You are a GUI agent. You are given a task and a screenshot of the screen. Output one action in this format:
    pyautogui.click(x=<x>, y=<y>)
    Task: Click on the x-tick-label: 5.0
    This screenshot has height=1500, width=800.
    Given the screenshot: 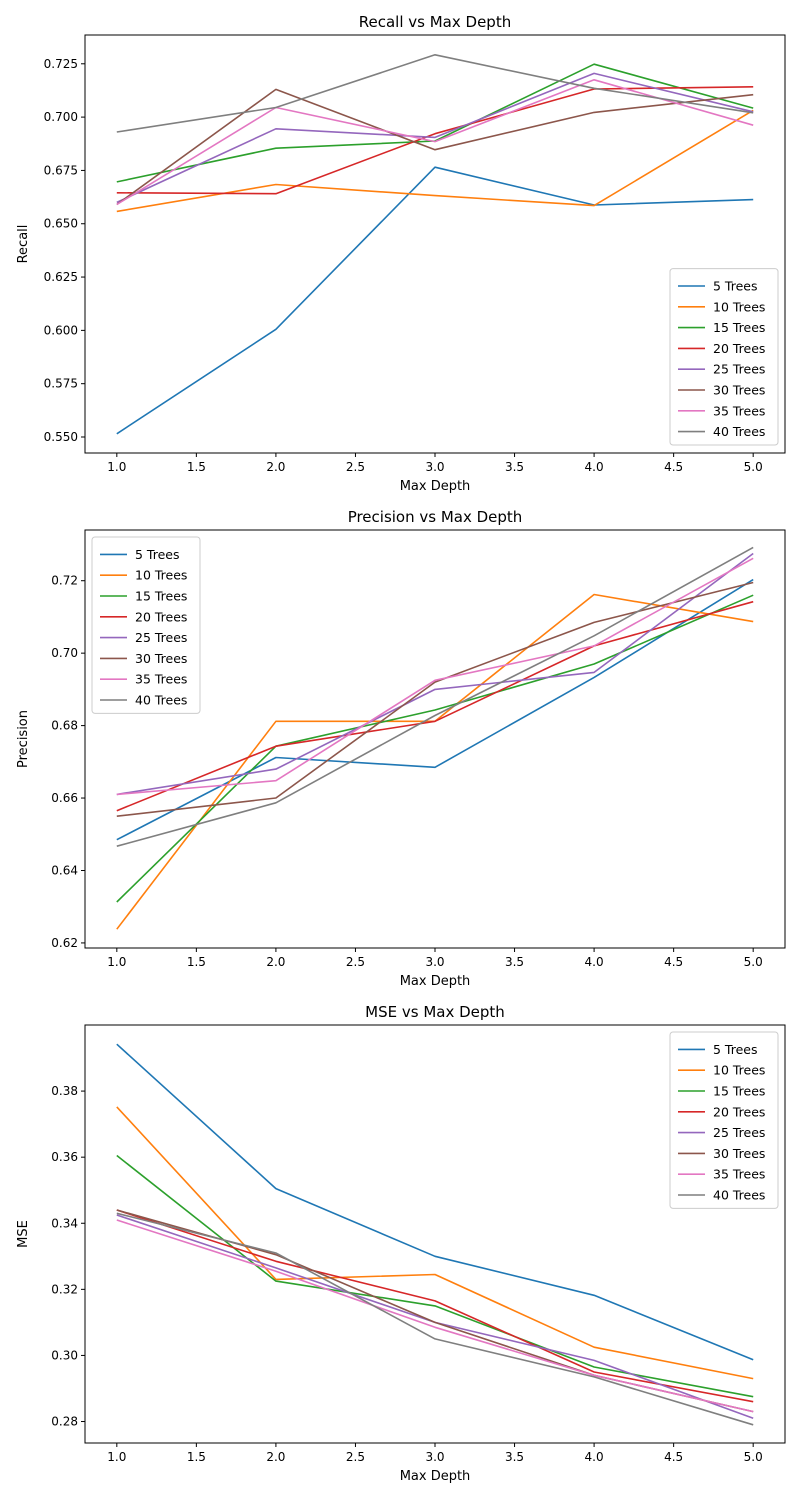 What is the action you would take?
    pyautogui.click(x=753, y=467)
    